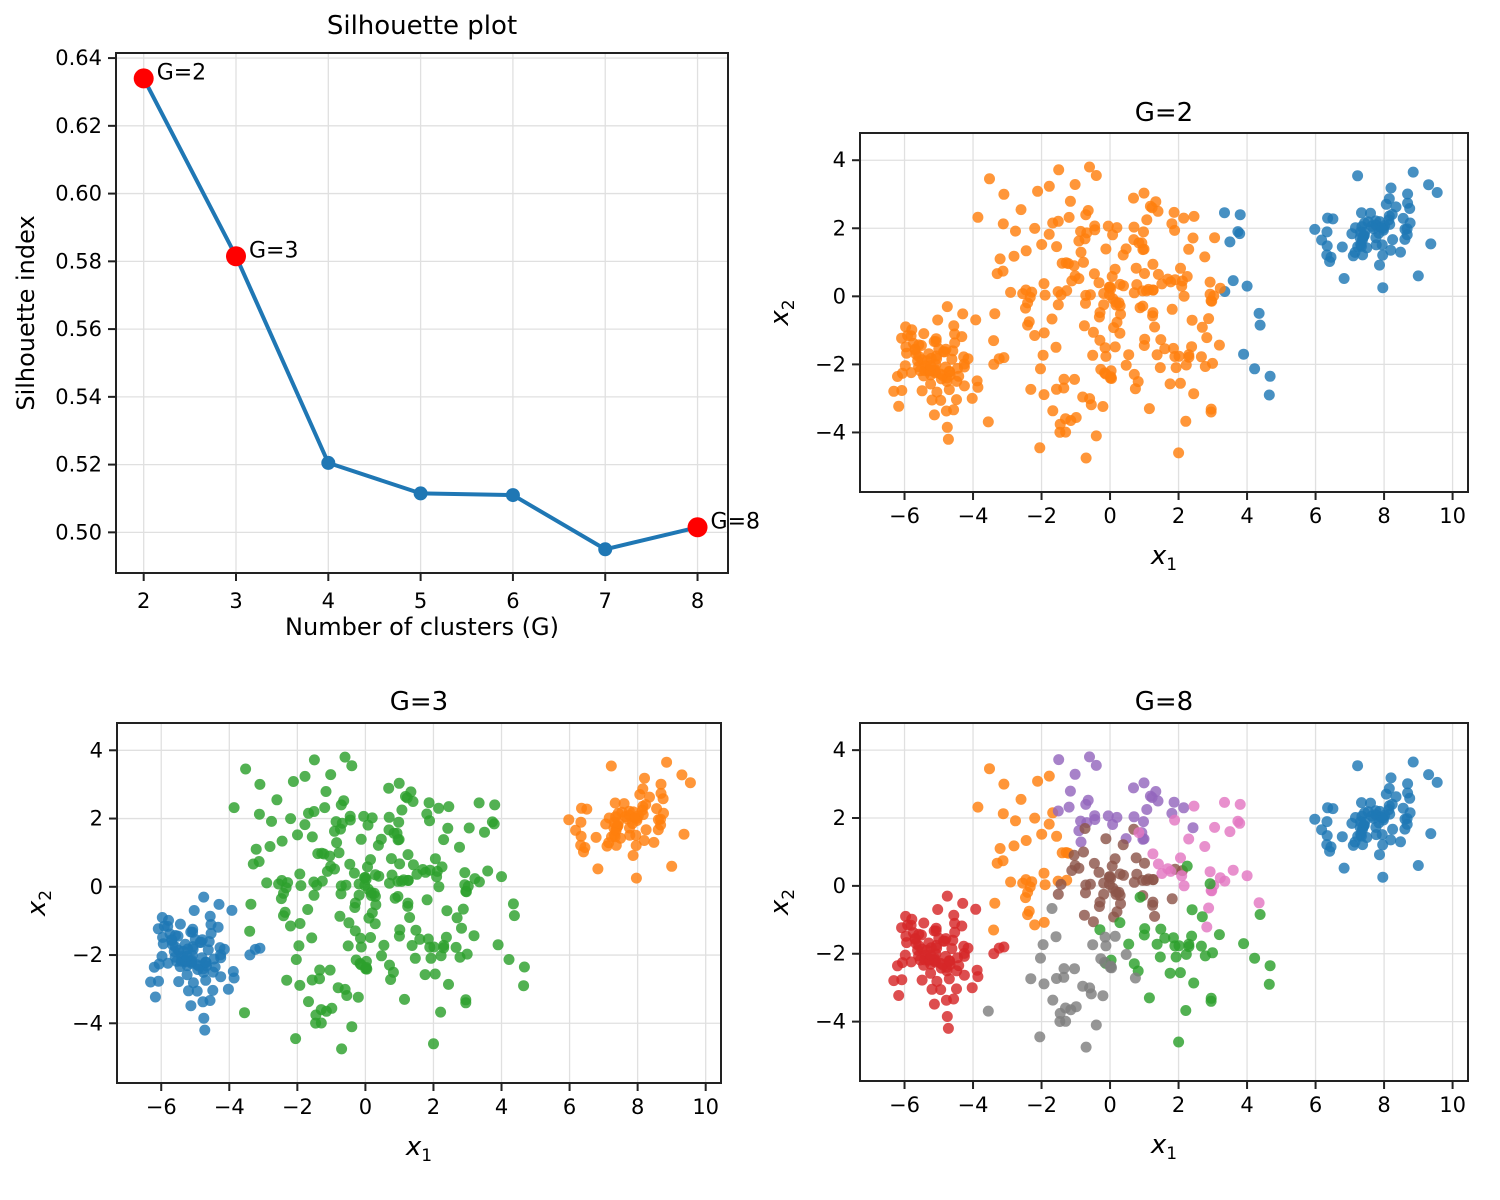  Describe the element at coordinates (782, 902) in the screenshot. I see `y-axis-label: x2` at that location.